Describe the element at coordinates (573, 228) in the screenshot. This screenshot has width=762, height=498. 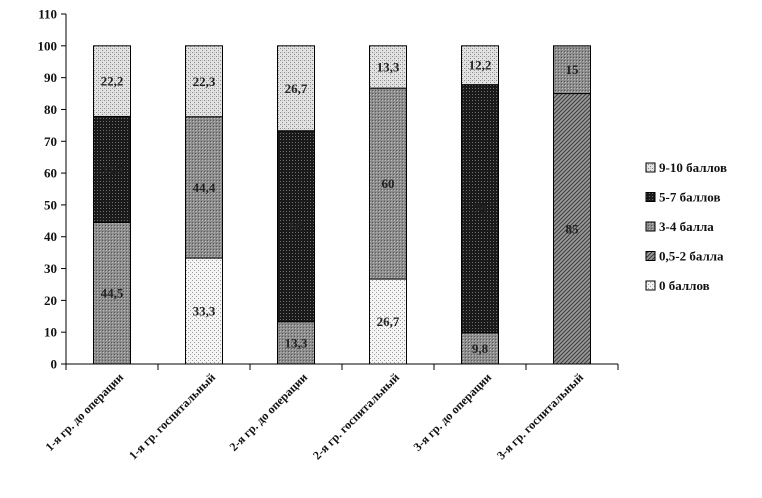
I see `data-label: 85` at that location.